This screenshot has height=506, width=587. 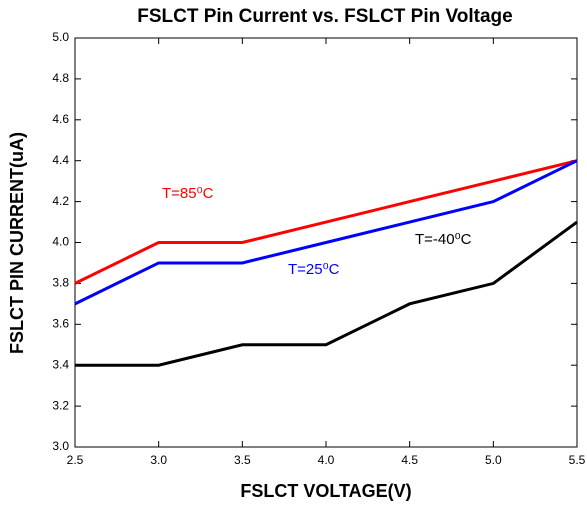 What do you see at coordinates (493, 460) in the screenshot?
I see `x-tick-label: 5.0` at bounding box center [493, 460].